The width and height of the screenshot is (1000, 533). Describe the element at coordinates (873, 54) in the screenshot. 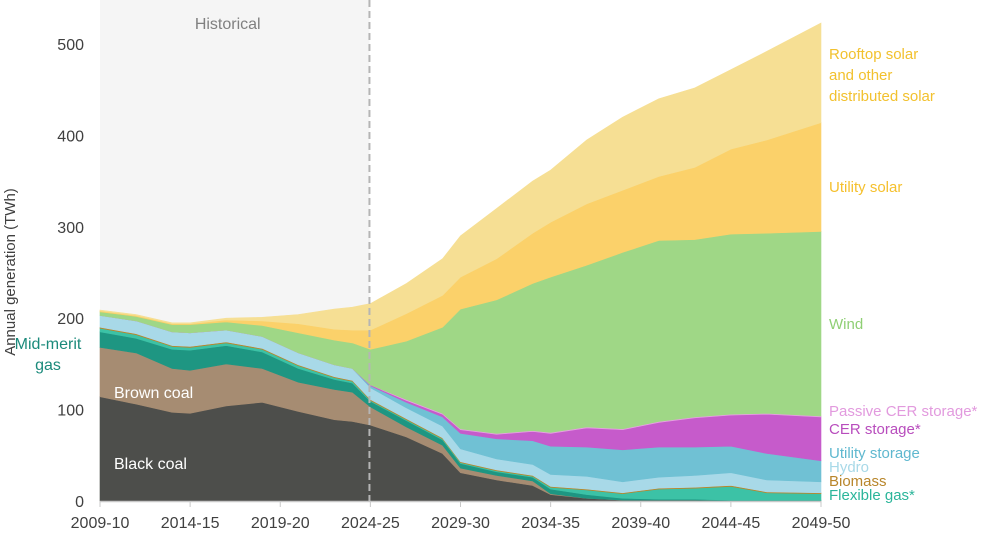

I see `label-rooftop-solar-and-other-distributed-solar: Rooftop solar` at that location.